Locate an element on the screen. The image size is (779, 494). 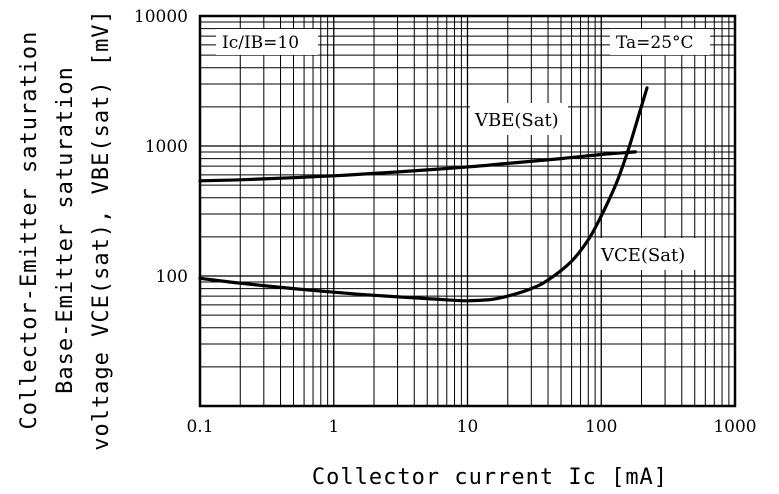
series-label-vce: VCE(Sat) is located at coordinates (642, 255).